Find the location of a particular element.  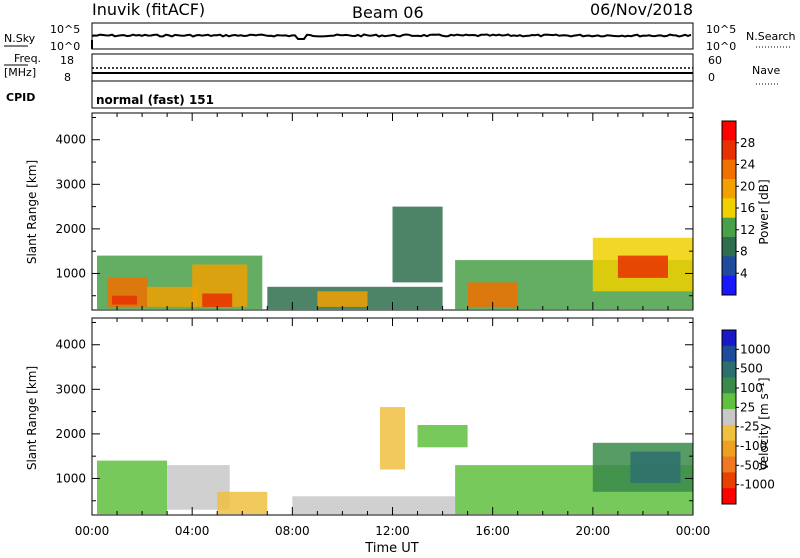

power-ytick-label: 4000 is located at coordinates (70, 140).